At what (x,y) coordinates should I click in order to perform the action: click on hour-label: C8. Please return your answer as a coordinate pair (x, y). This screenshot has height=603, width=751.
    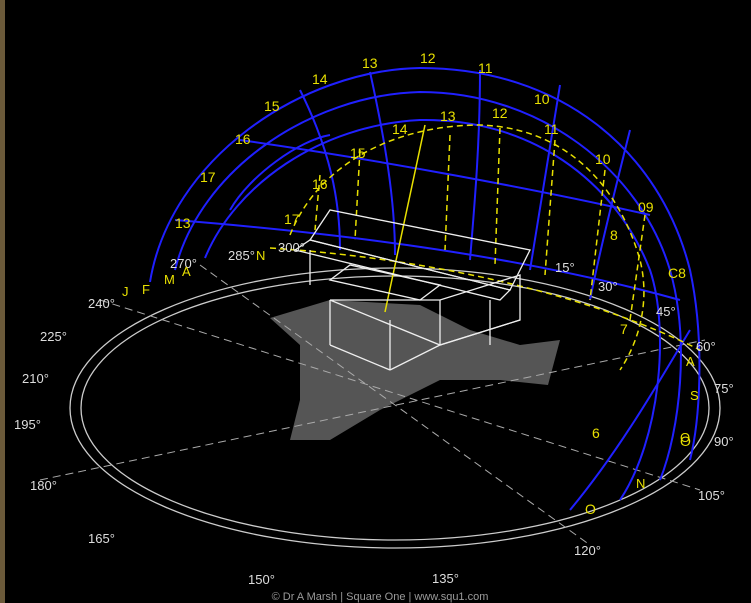
    Looking at the image, I should click on (677, 273).